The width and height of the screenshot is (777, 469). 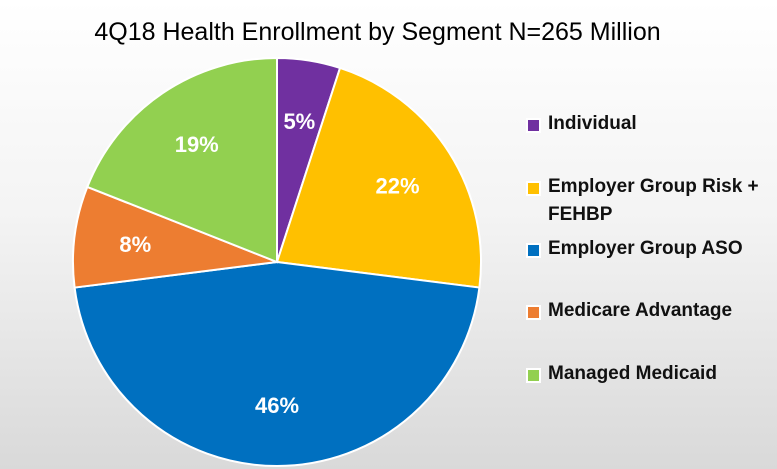 I want to click on legend-item: Managed Medicaid, so click(x=646, y=374).